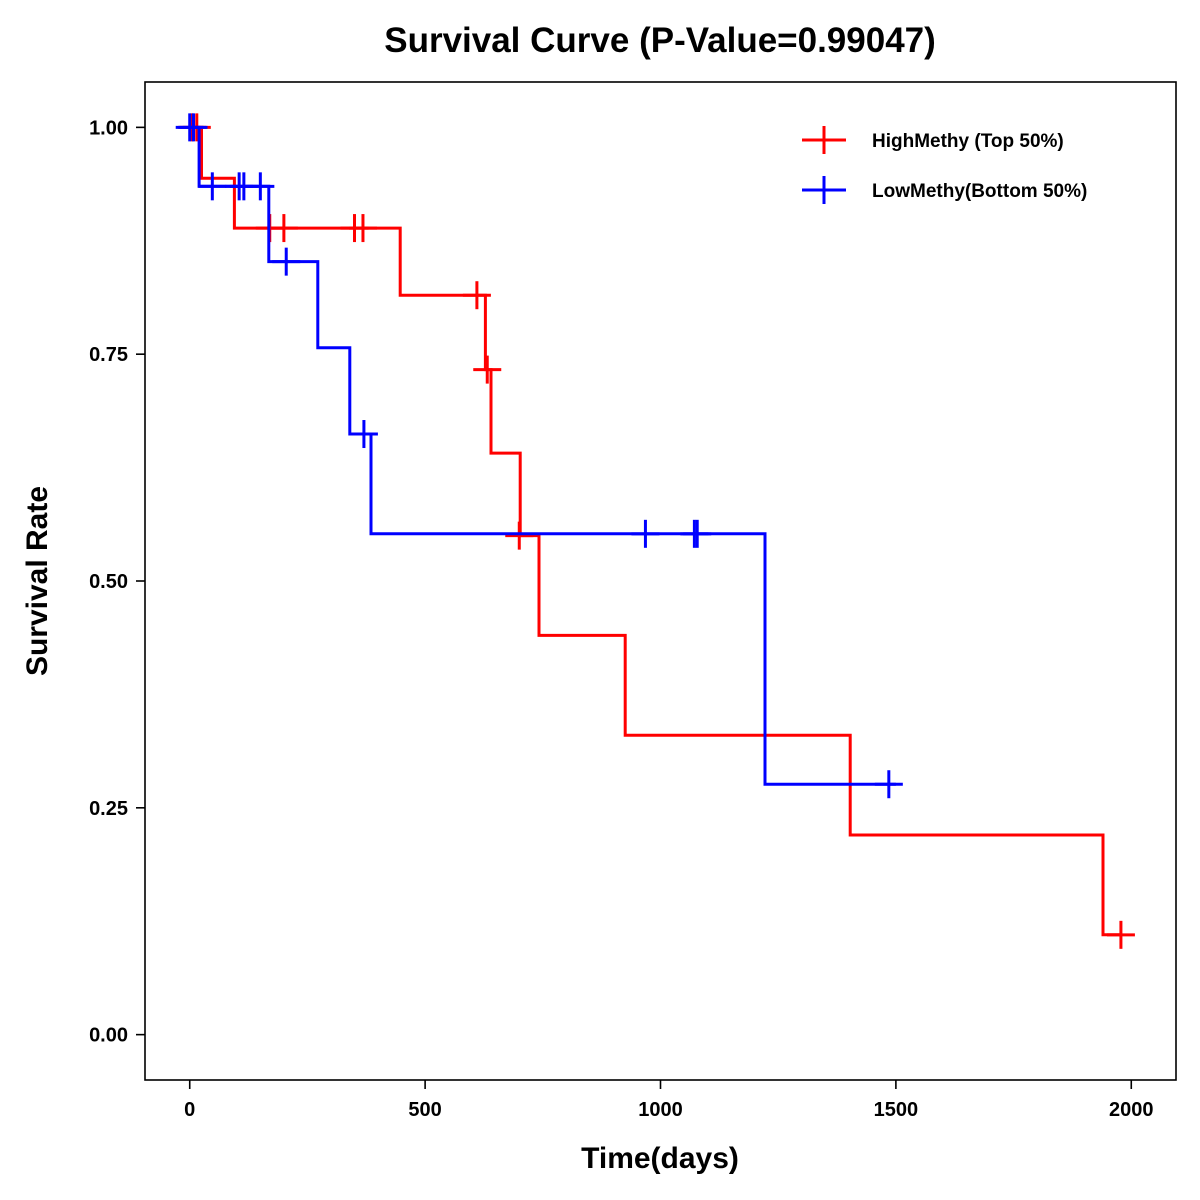 Image resolution: width=1200 pixels, height=1200 pixels. What do you see at coordinates (108, 355) in the screenshot?
I see `y-tick-label: 0.75` at bounding box center [108, 355].